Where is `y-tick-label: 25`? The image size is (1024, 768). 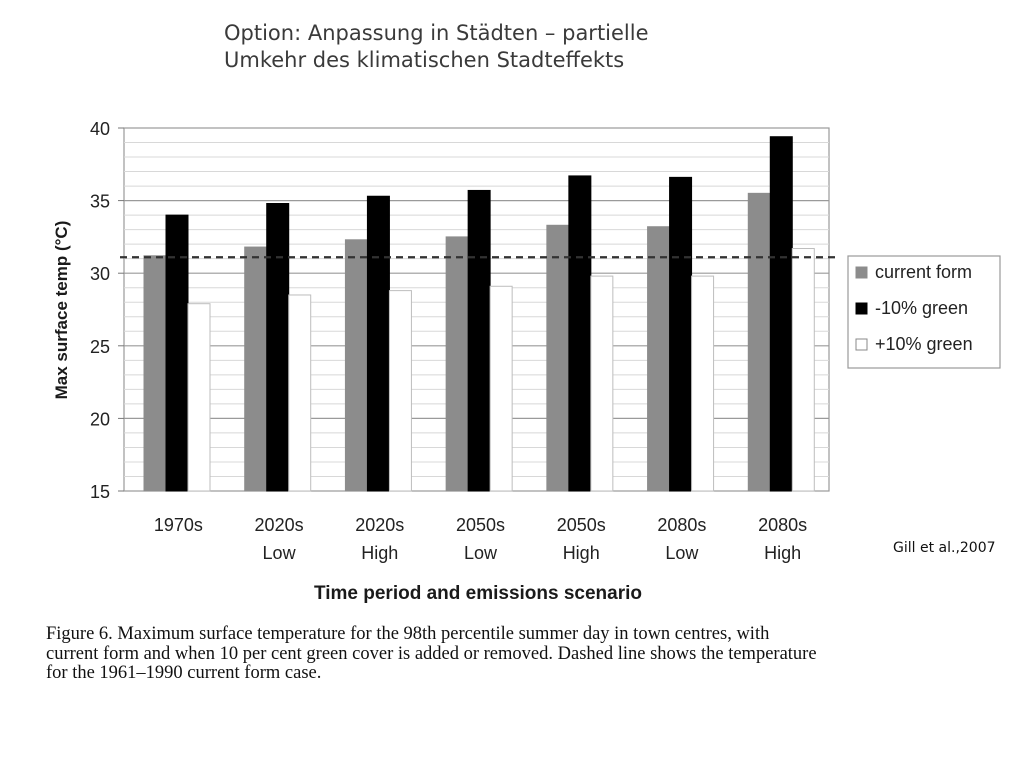
y-tick-label: 25 is located at coordinates (100, 347).